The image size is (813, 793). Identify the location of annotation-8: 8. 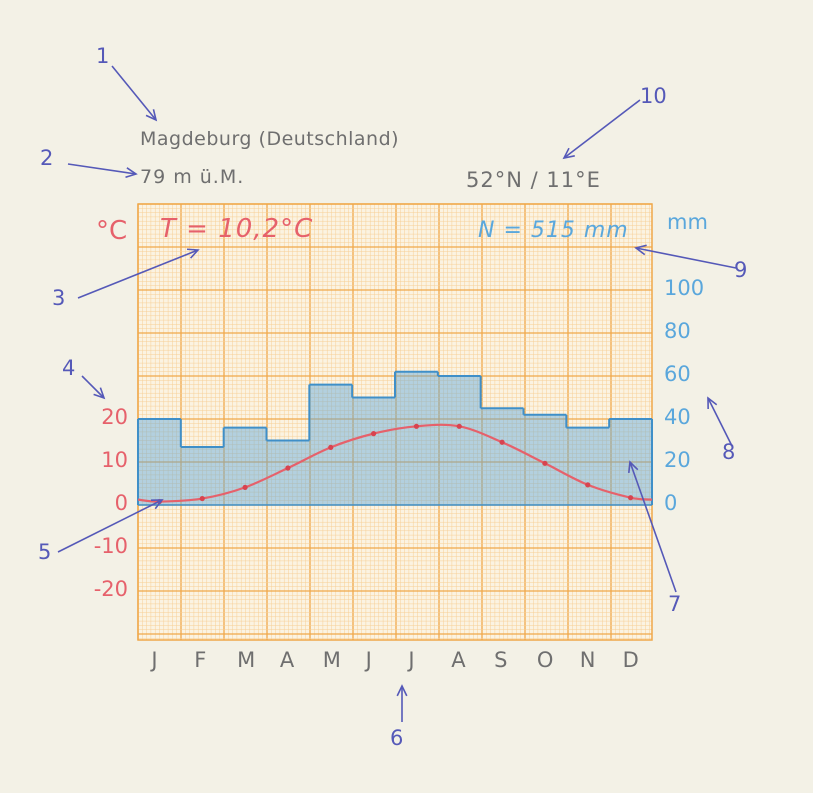
(729, 452).